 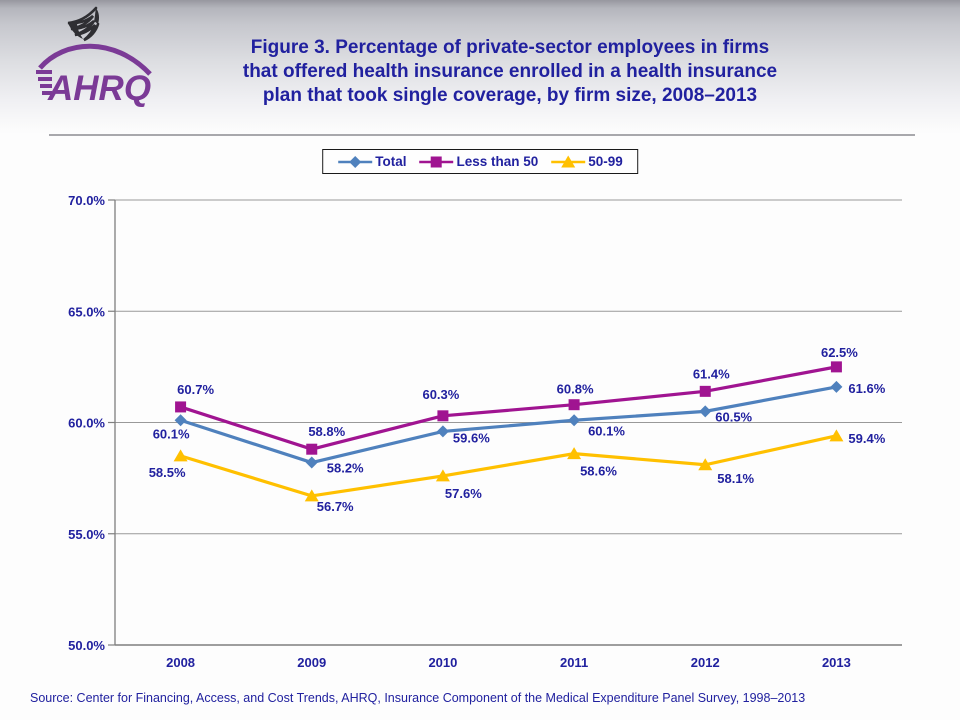 I want to click on triangle-icon, so click(x=568, y=161).